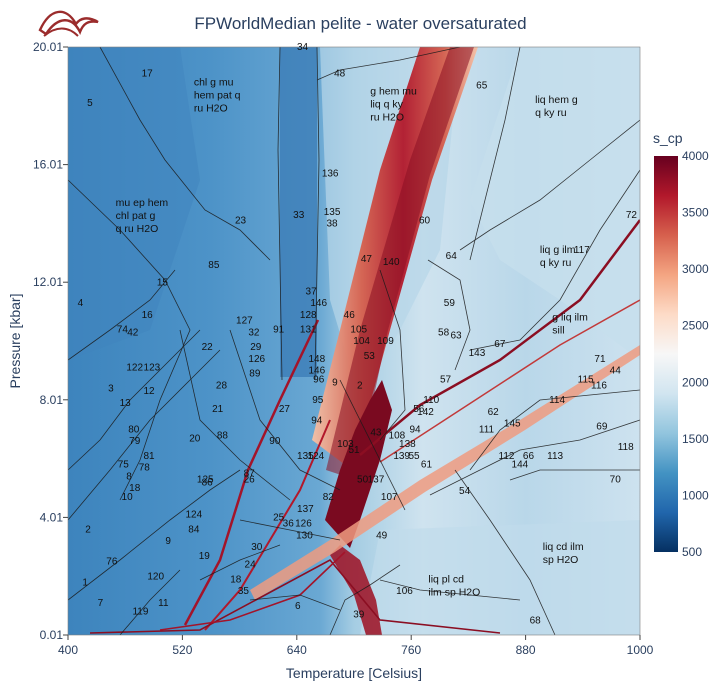 This screenshot has height=695, width=721. Describe the element at coordinates (101, 603) in the screenshot. I see `field-number: 7` at that location.